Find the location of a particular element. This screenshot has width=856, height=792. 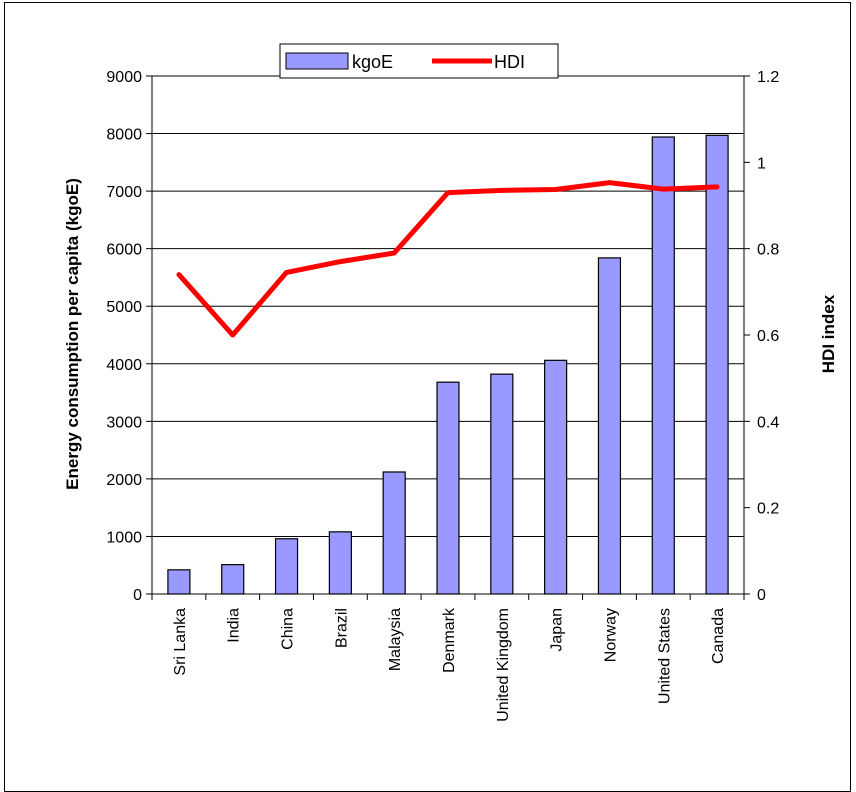

x-tick-label: Brazil is located at coordinates (341, 628).